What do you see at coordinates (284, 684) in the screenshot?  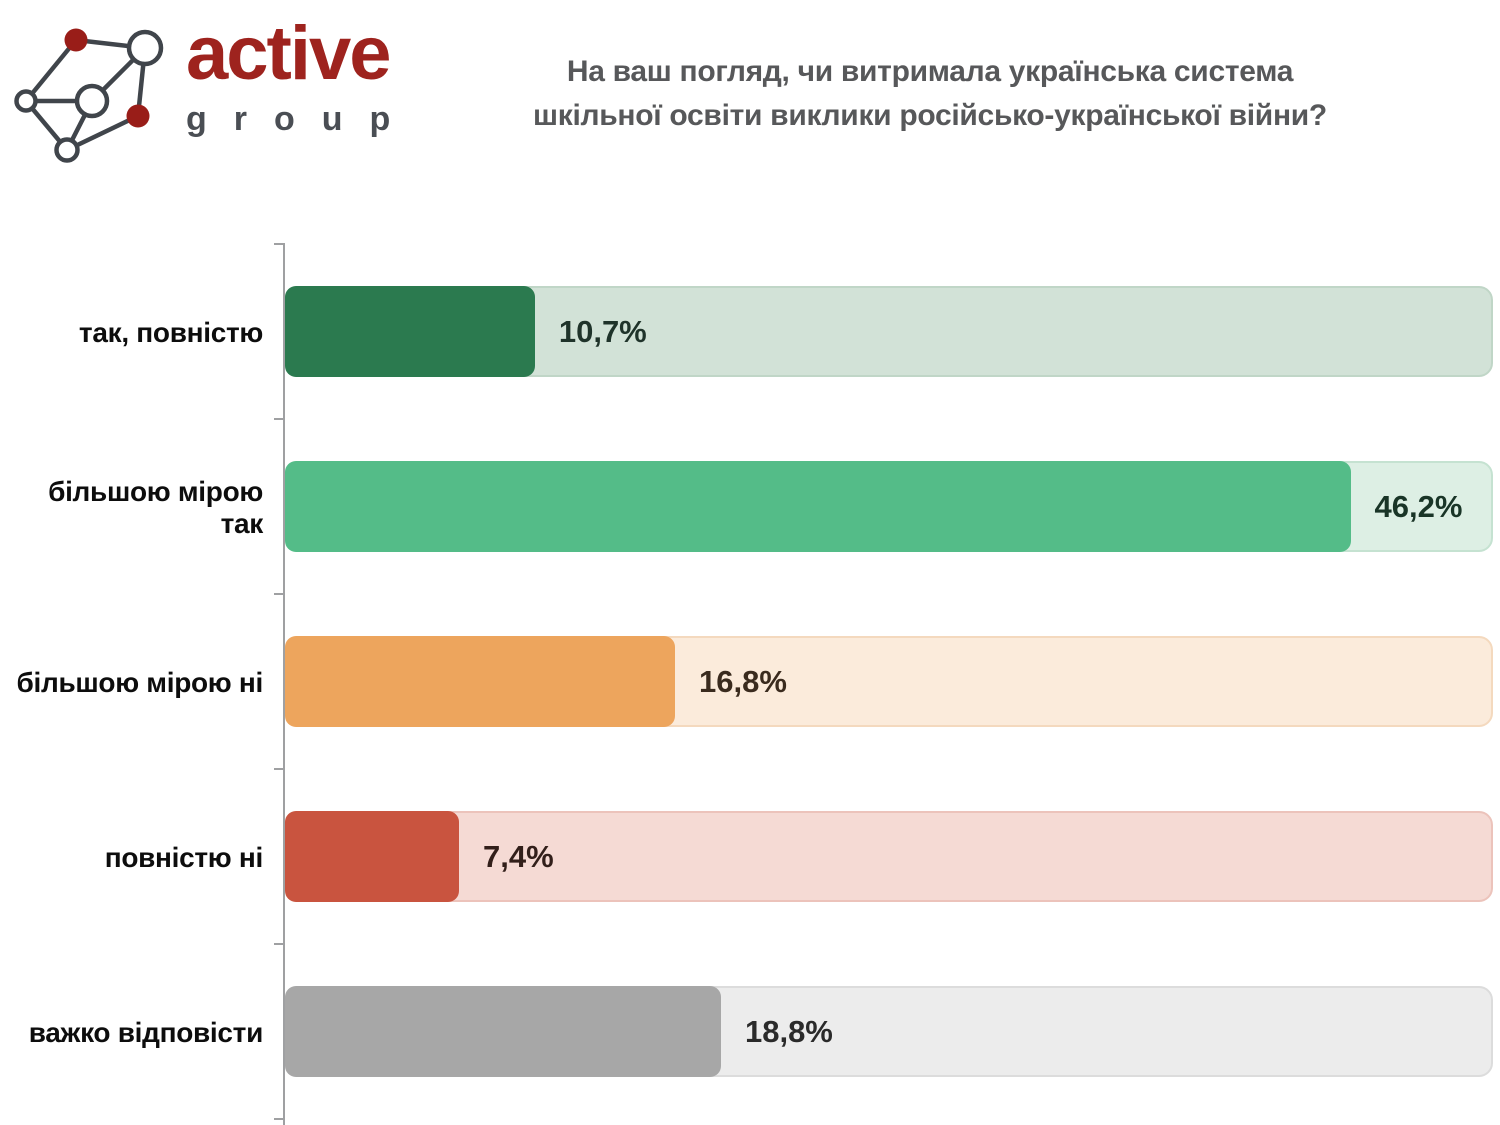 I see `y-axis-line` at bounding box center [284, 684].